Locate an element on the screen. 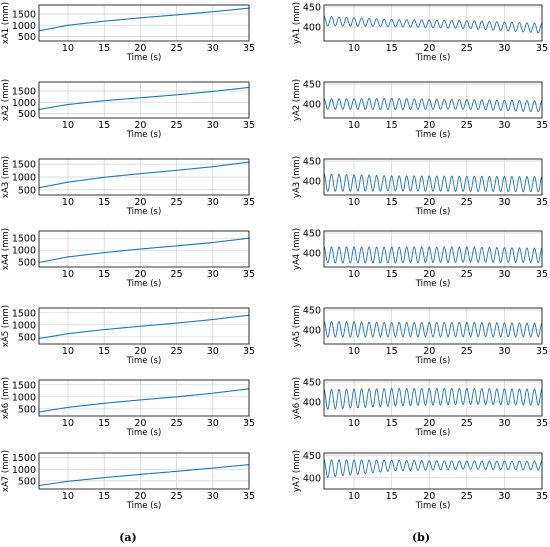  chart-b6-xtick-label: 25 is located at coordinates (467, 423).